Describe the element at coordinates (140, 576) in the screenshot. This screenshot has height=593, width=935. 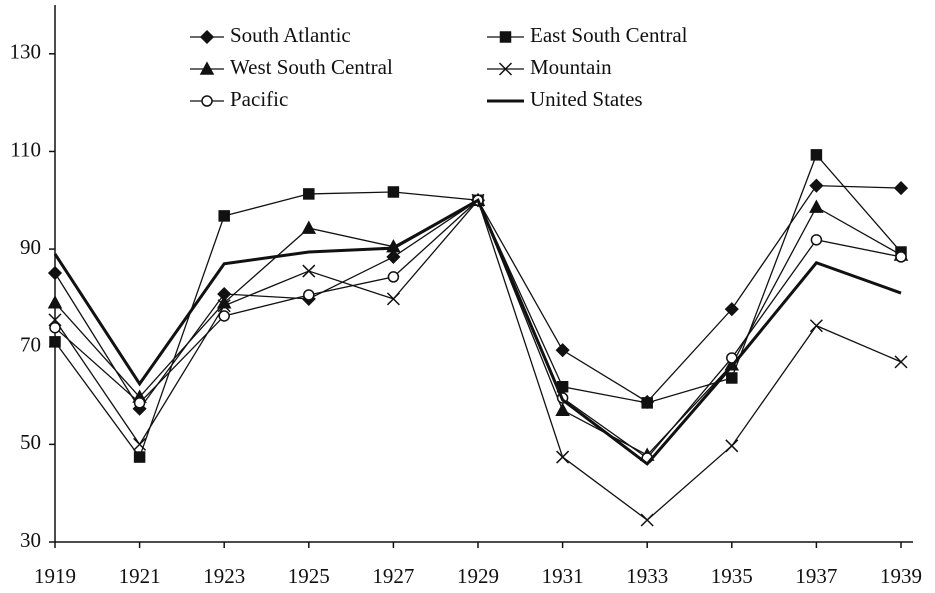
I see `x-tick-label: 1921` at that location.